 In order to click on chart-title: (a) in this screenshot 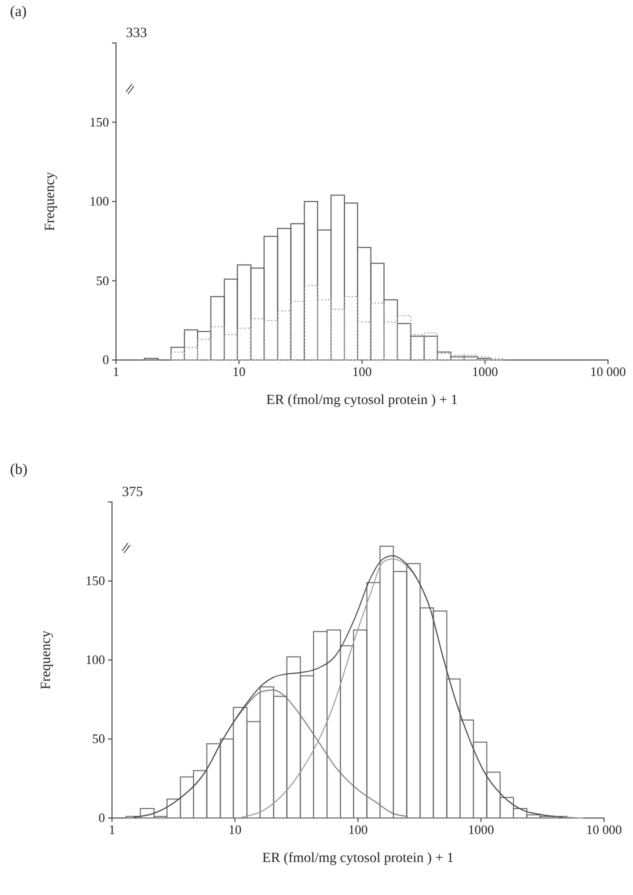, I will do `click(18, 12)`.